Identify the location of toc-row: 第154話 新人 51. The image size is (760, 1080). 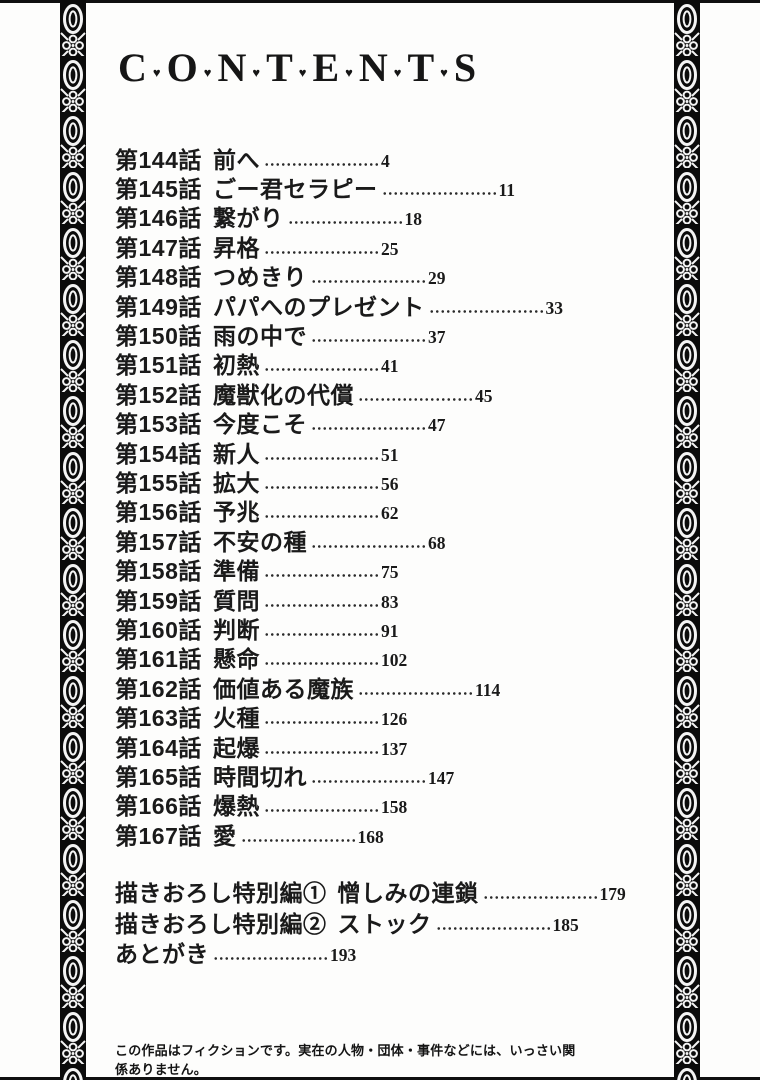
(339, 452).